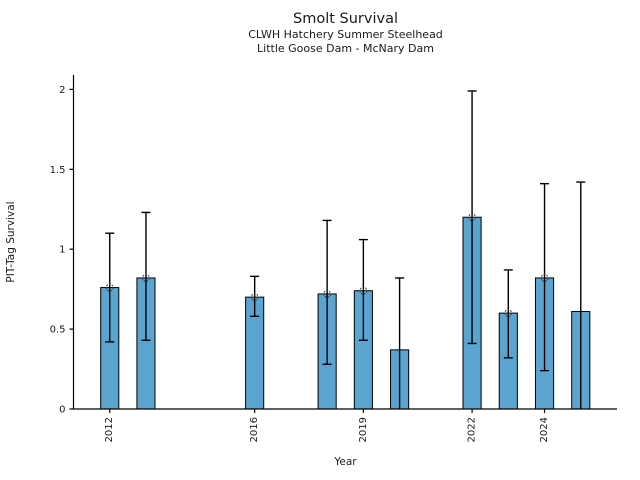 The height and width of the screenshot is (480, 640). Describe the element at coordinates (508, 313) in the screenshot. I see `point-marker-2023` at that location.